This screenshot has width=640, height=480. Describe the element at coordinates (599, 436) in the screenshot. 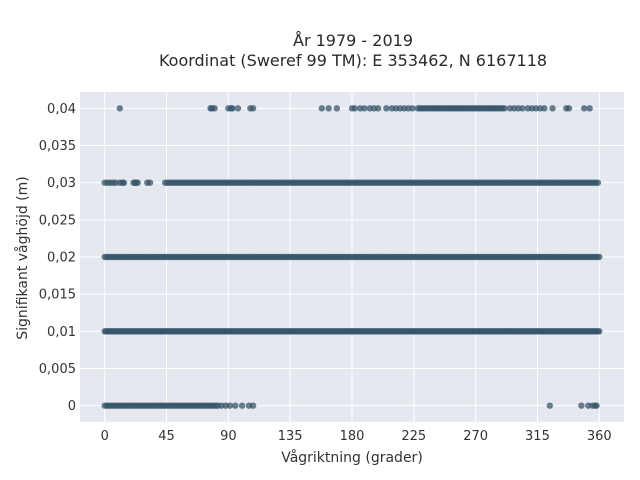

I see `x-tick-label: 360` at that location.